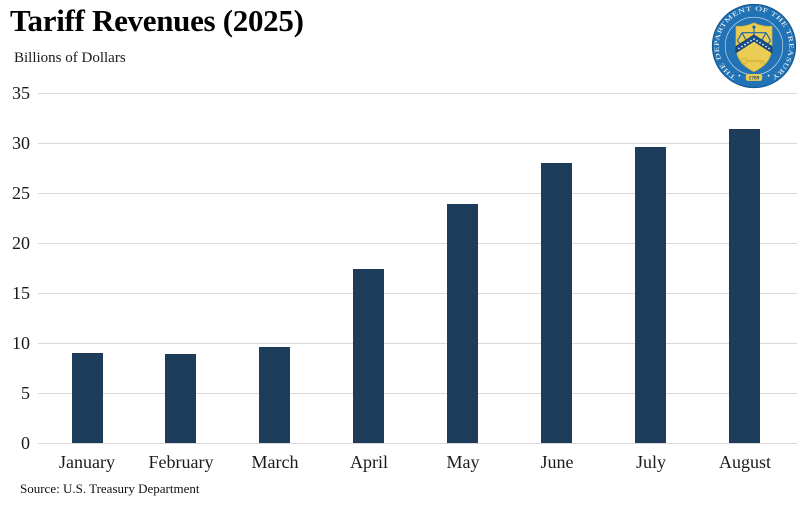 The image size is (800, 508). I want to click on x-axis-label-march: March, so click(275, 462).